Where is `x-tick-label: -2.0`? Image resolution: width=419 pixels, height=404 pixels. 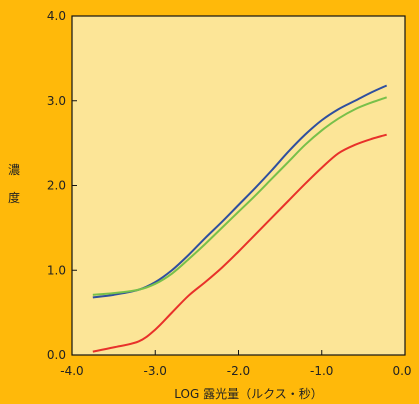
x-tick-label: -2.0 is located at coordinates (238, 371).